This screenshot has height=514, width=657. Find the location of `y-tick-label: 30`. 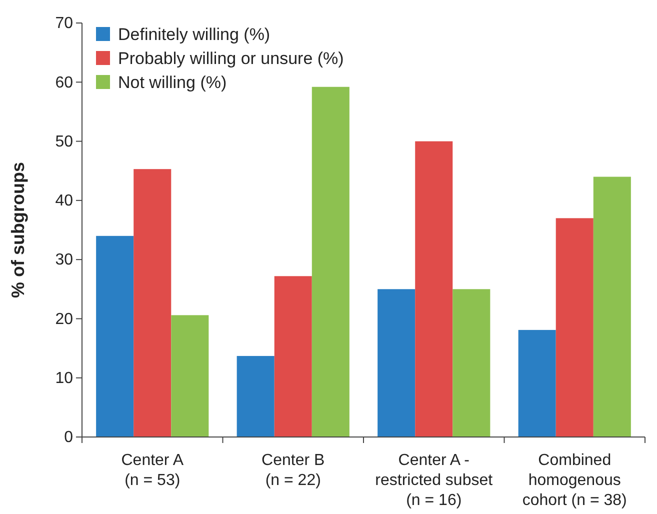

y-tick-label: 30 is located at coordinates (64, 260).